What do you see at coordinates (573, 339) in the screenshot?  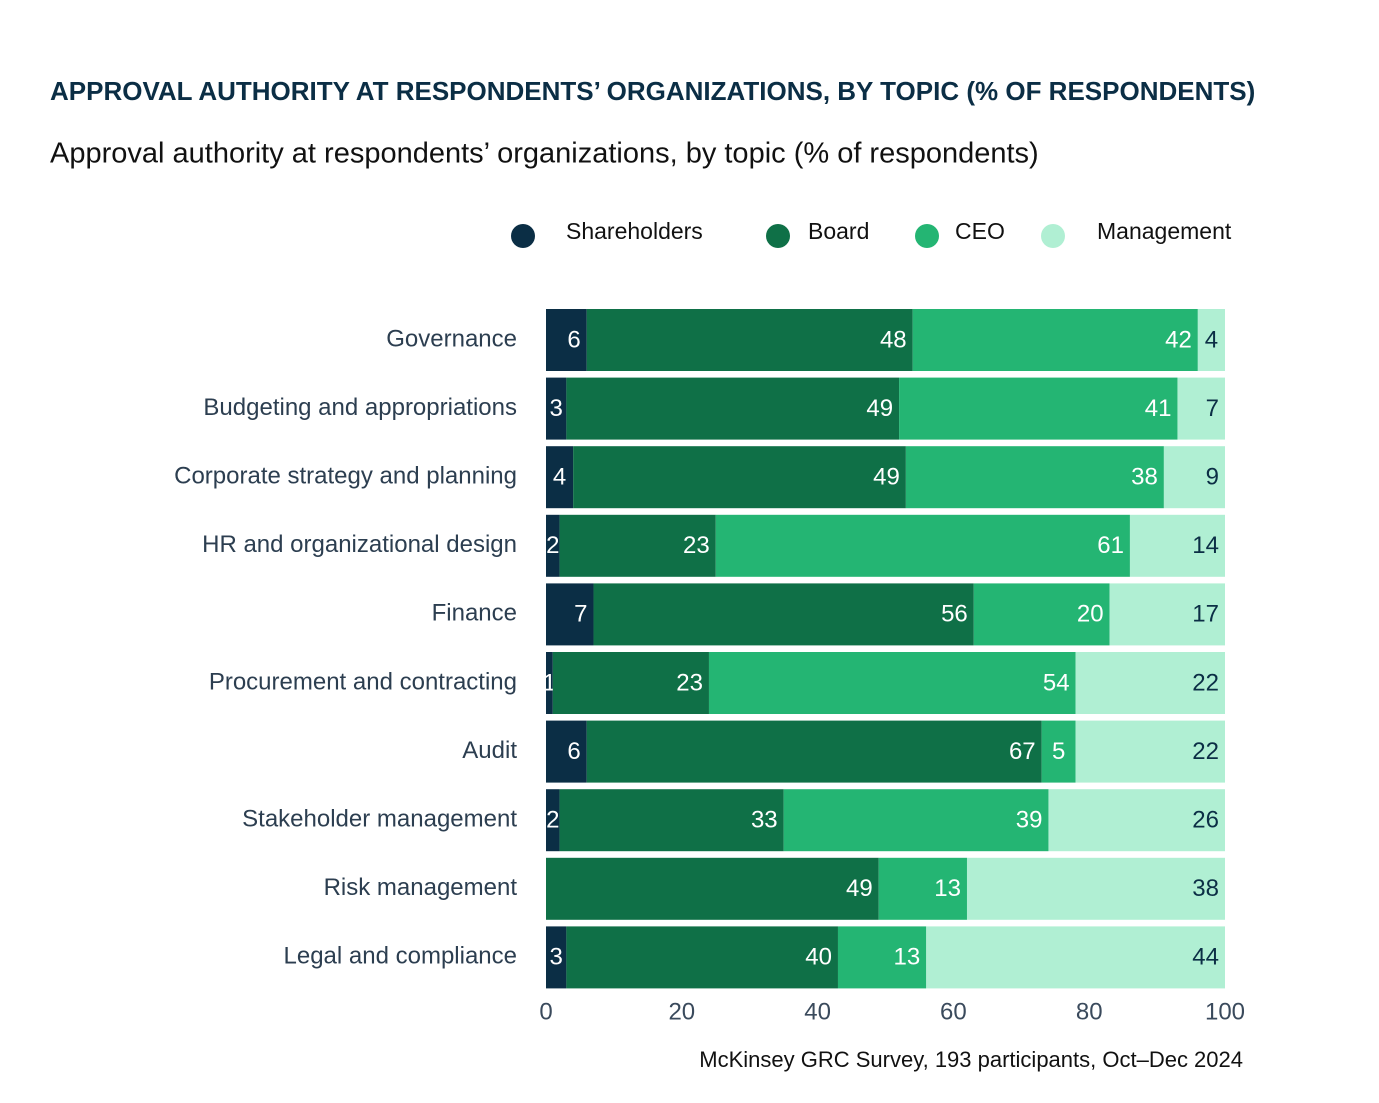 I see `data-label: 6` at bounding box center [573, 339].